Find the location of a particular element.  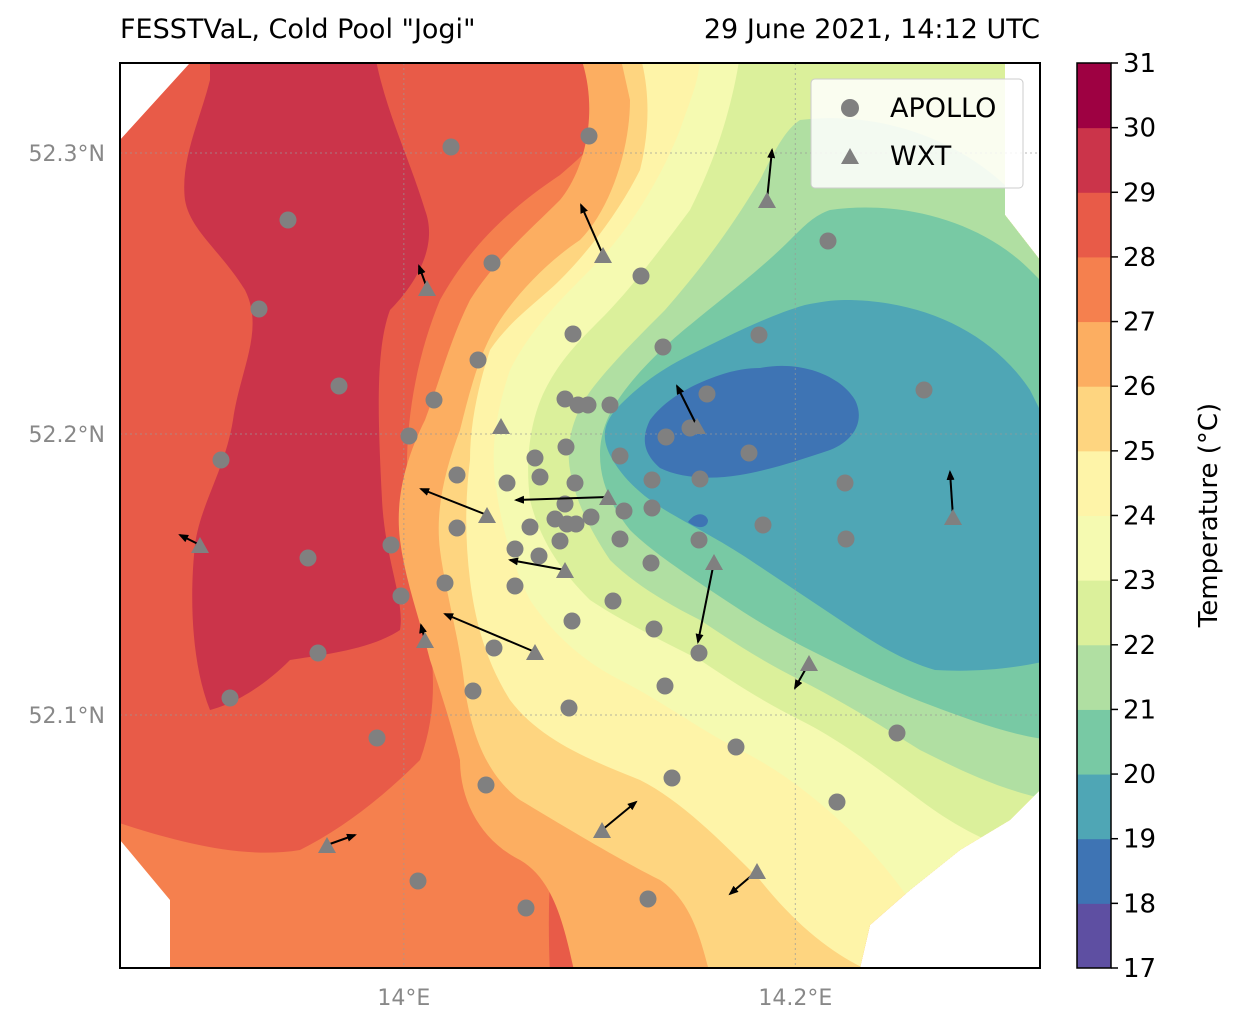

lat-tick-label-2: 52.3°N is located at coordinates (67, 154).